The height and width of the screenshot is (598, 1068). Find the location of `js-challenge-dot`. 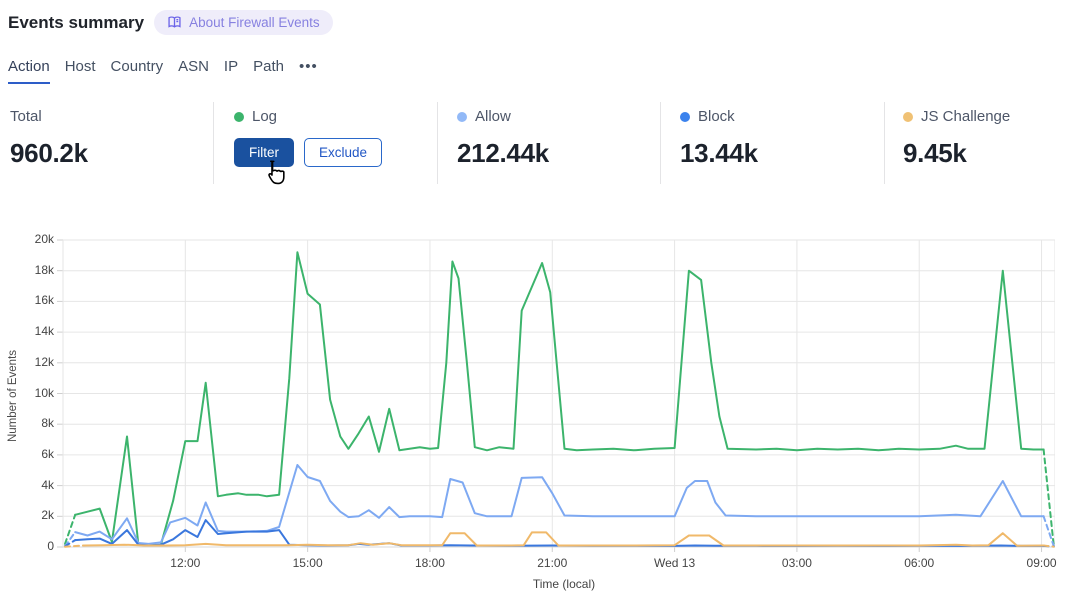

js-challenge-dot is located at coordinates (908, 116).